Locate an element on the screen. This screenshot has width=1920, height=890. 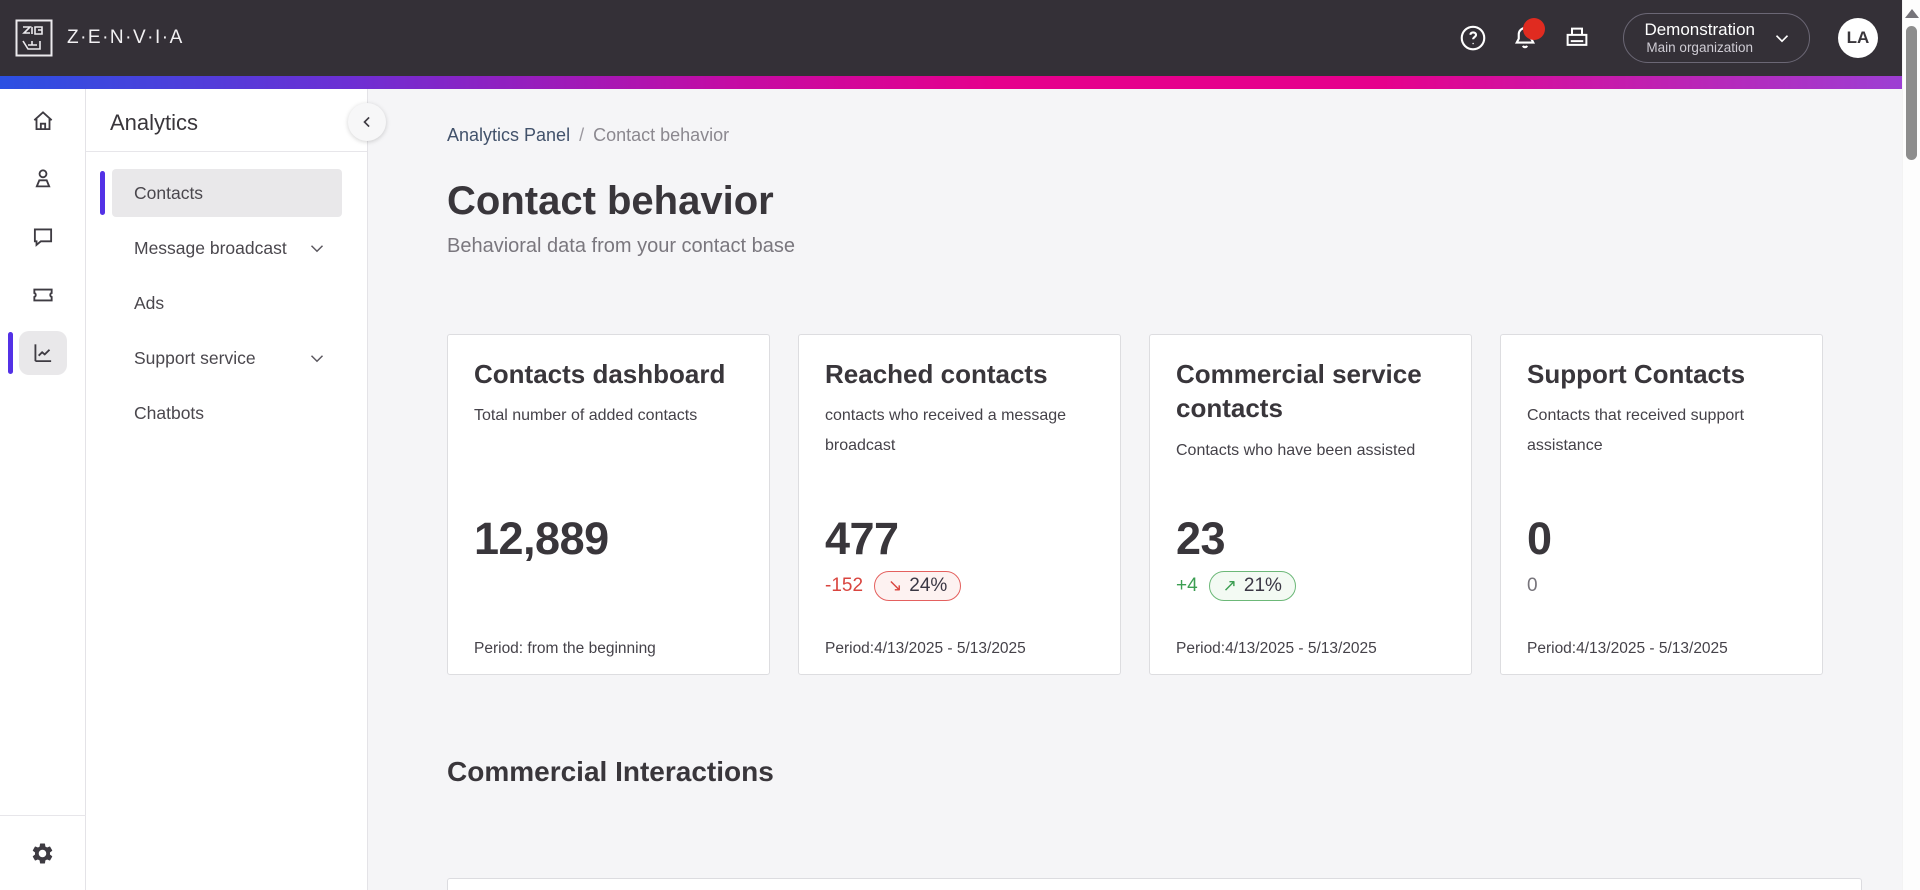
brand-gradient-bar is located at coordinates (960, 82).